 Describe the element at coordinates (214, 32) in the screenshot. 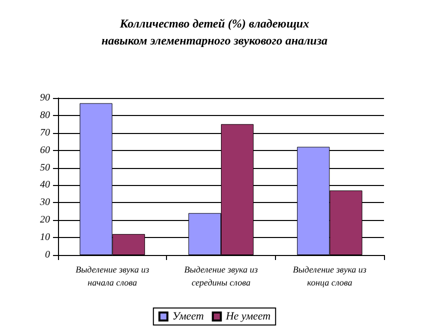

I see `chart-title: Колличество детей (%) владеющих навыком элементарного звукового анализа` at that location.